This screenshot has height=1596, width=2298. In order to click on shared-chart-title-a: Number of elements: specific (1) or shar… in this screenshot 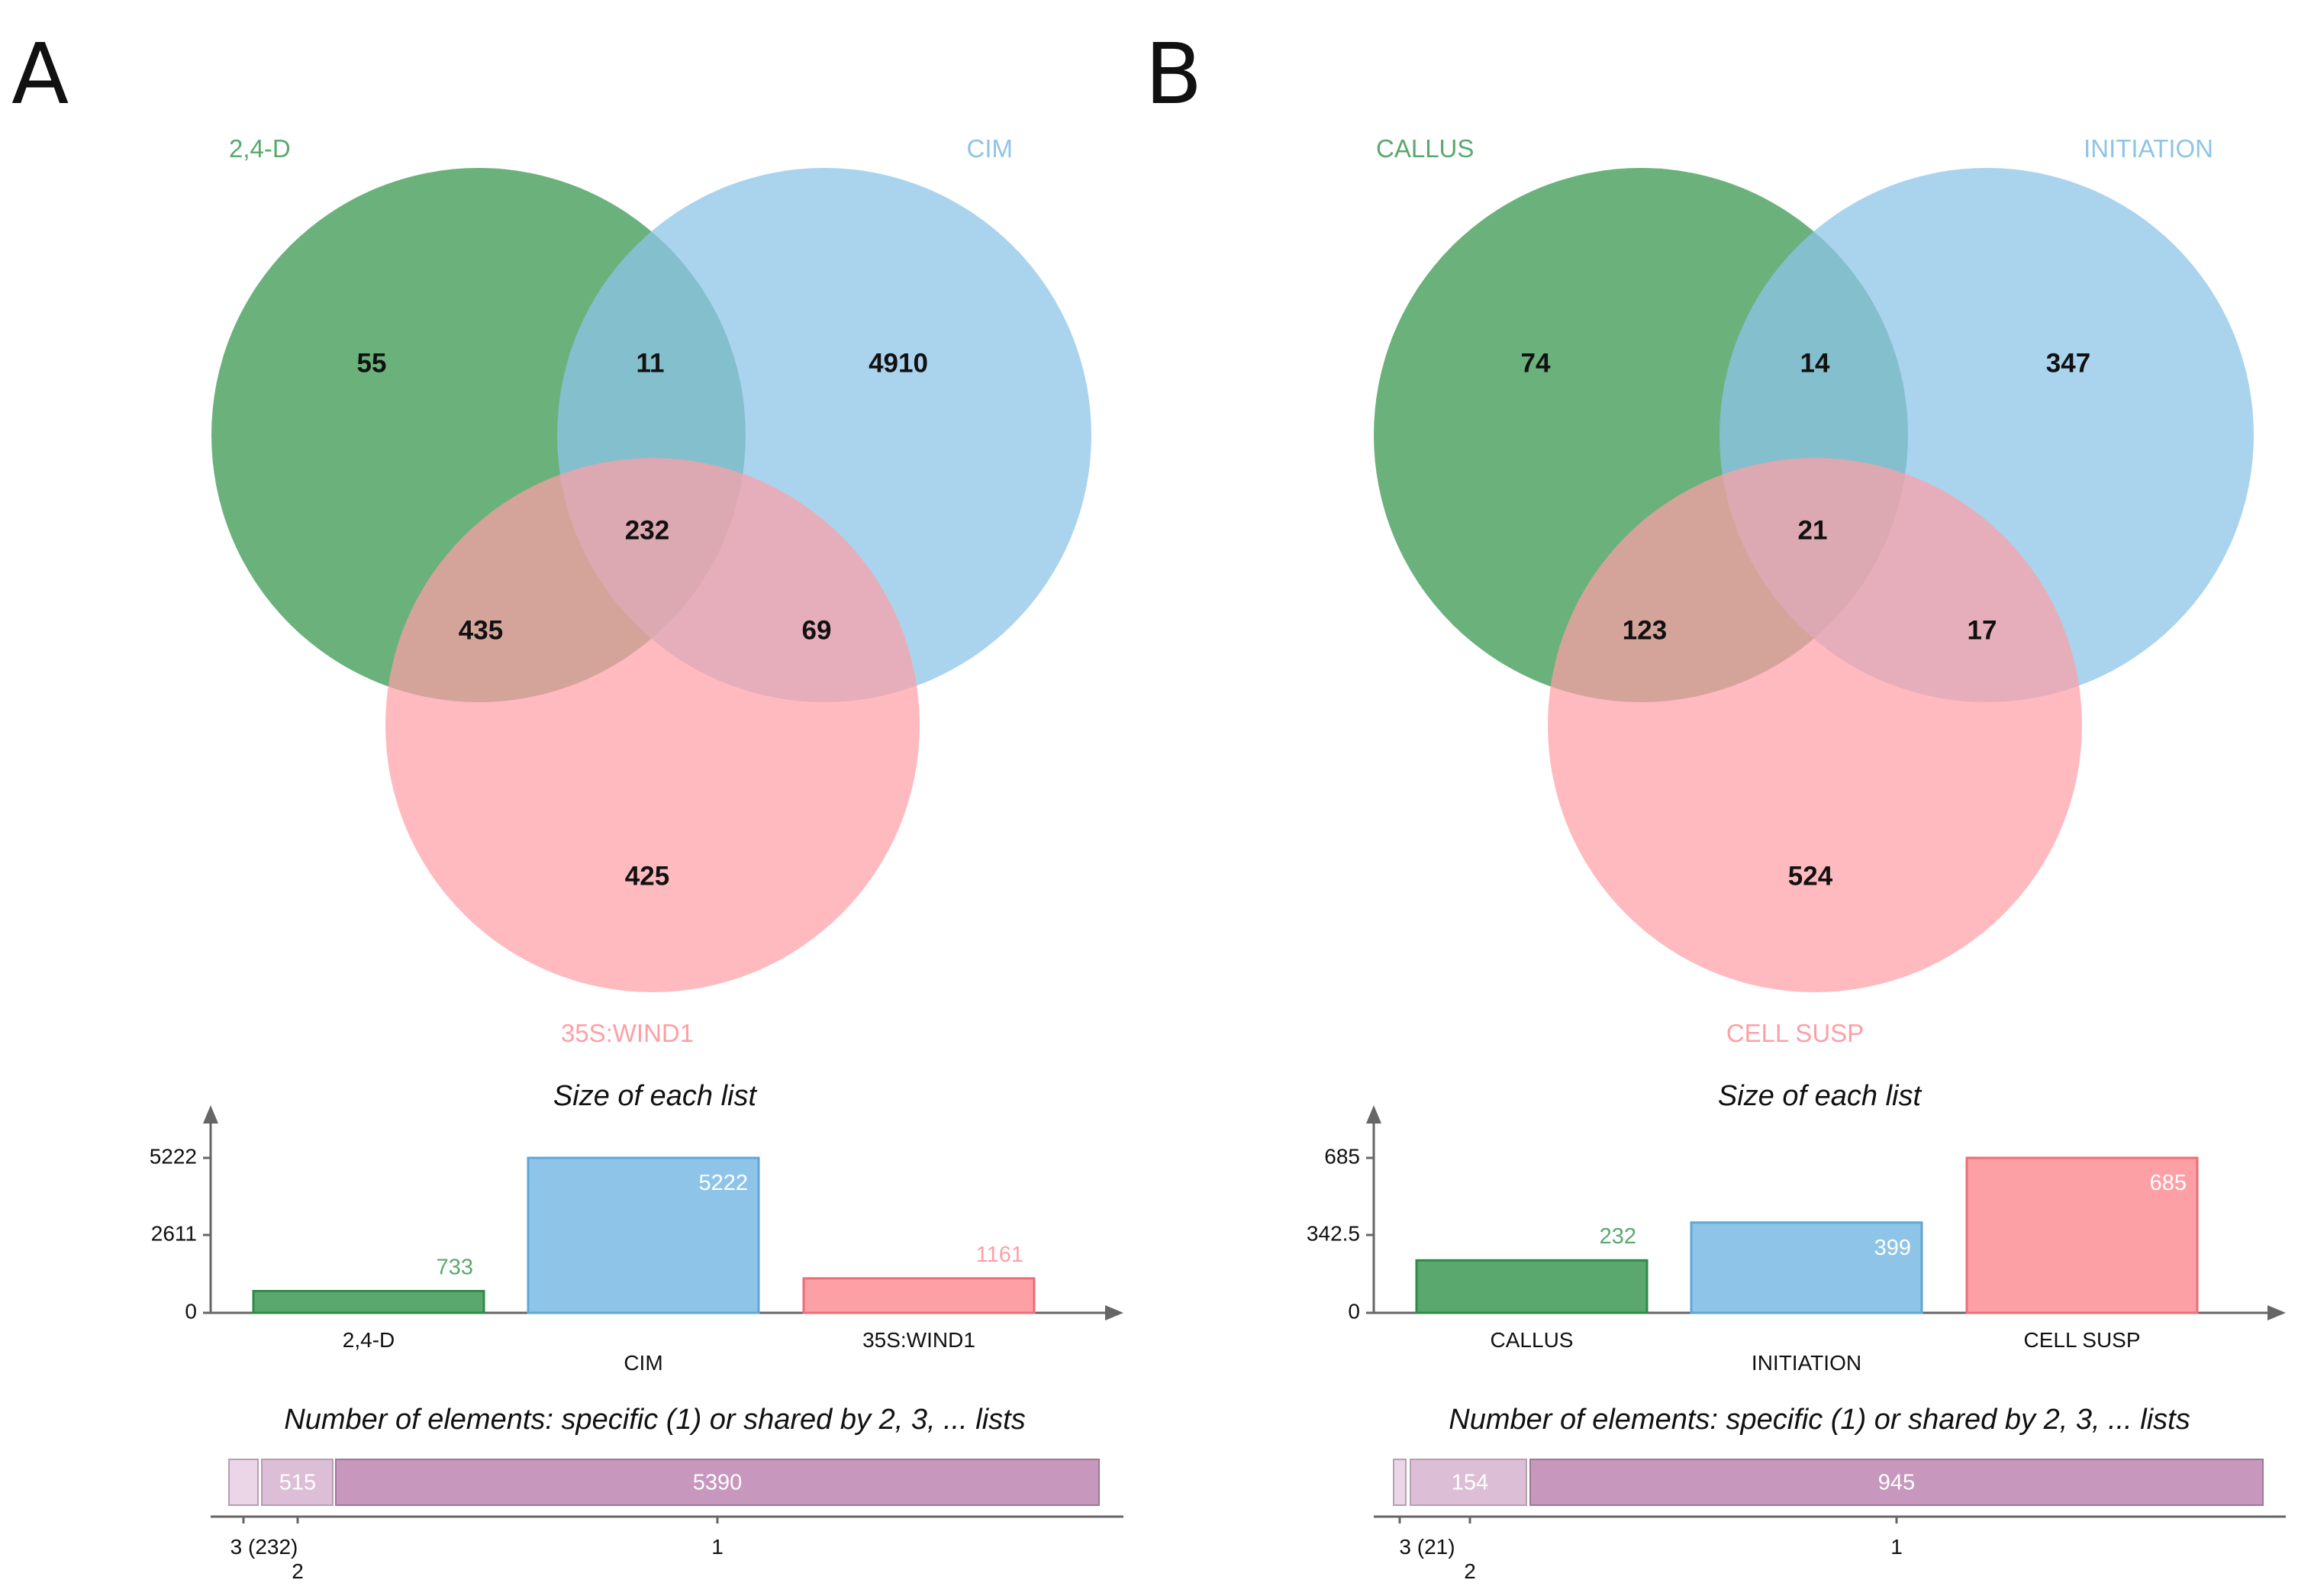, I will do `click(655, 1420)`.